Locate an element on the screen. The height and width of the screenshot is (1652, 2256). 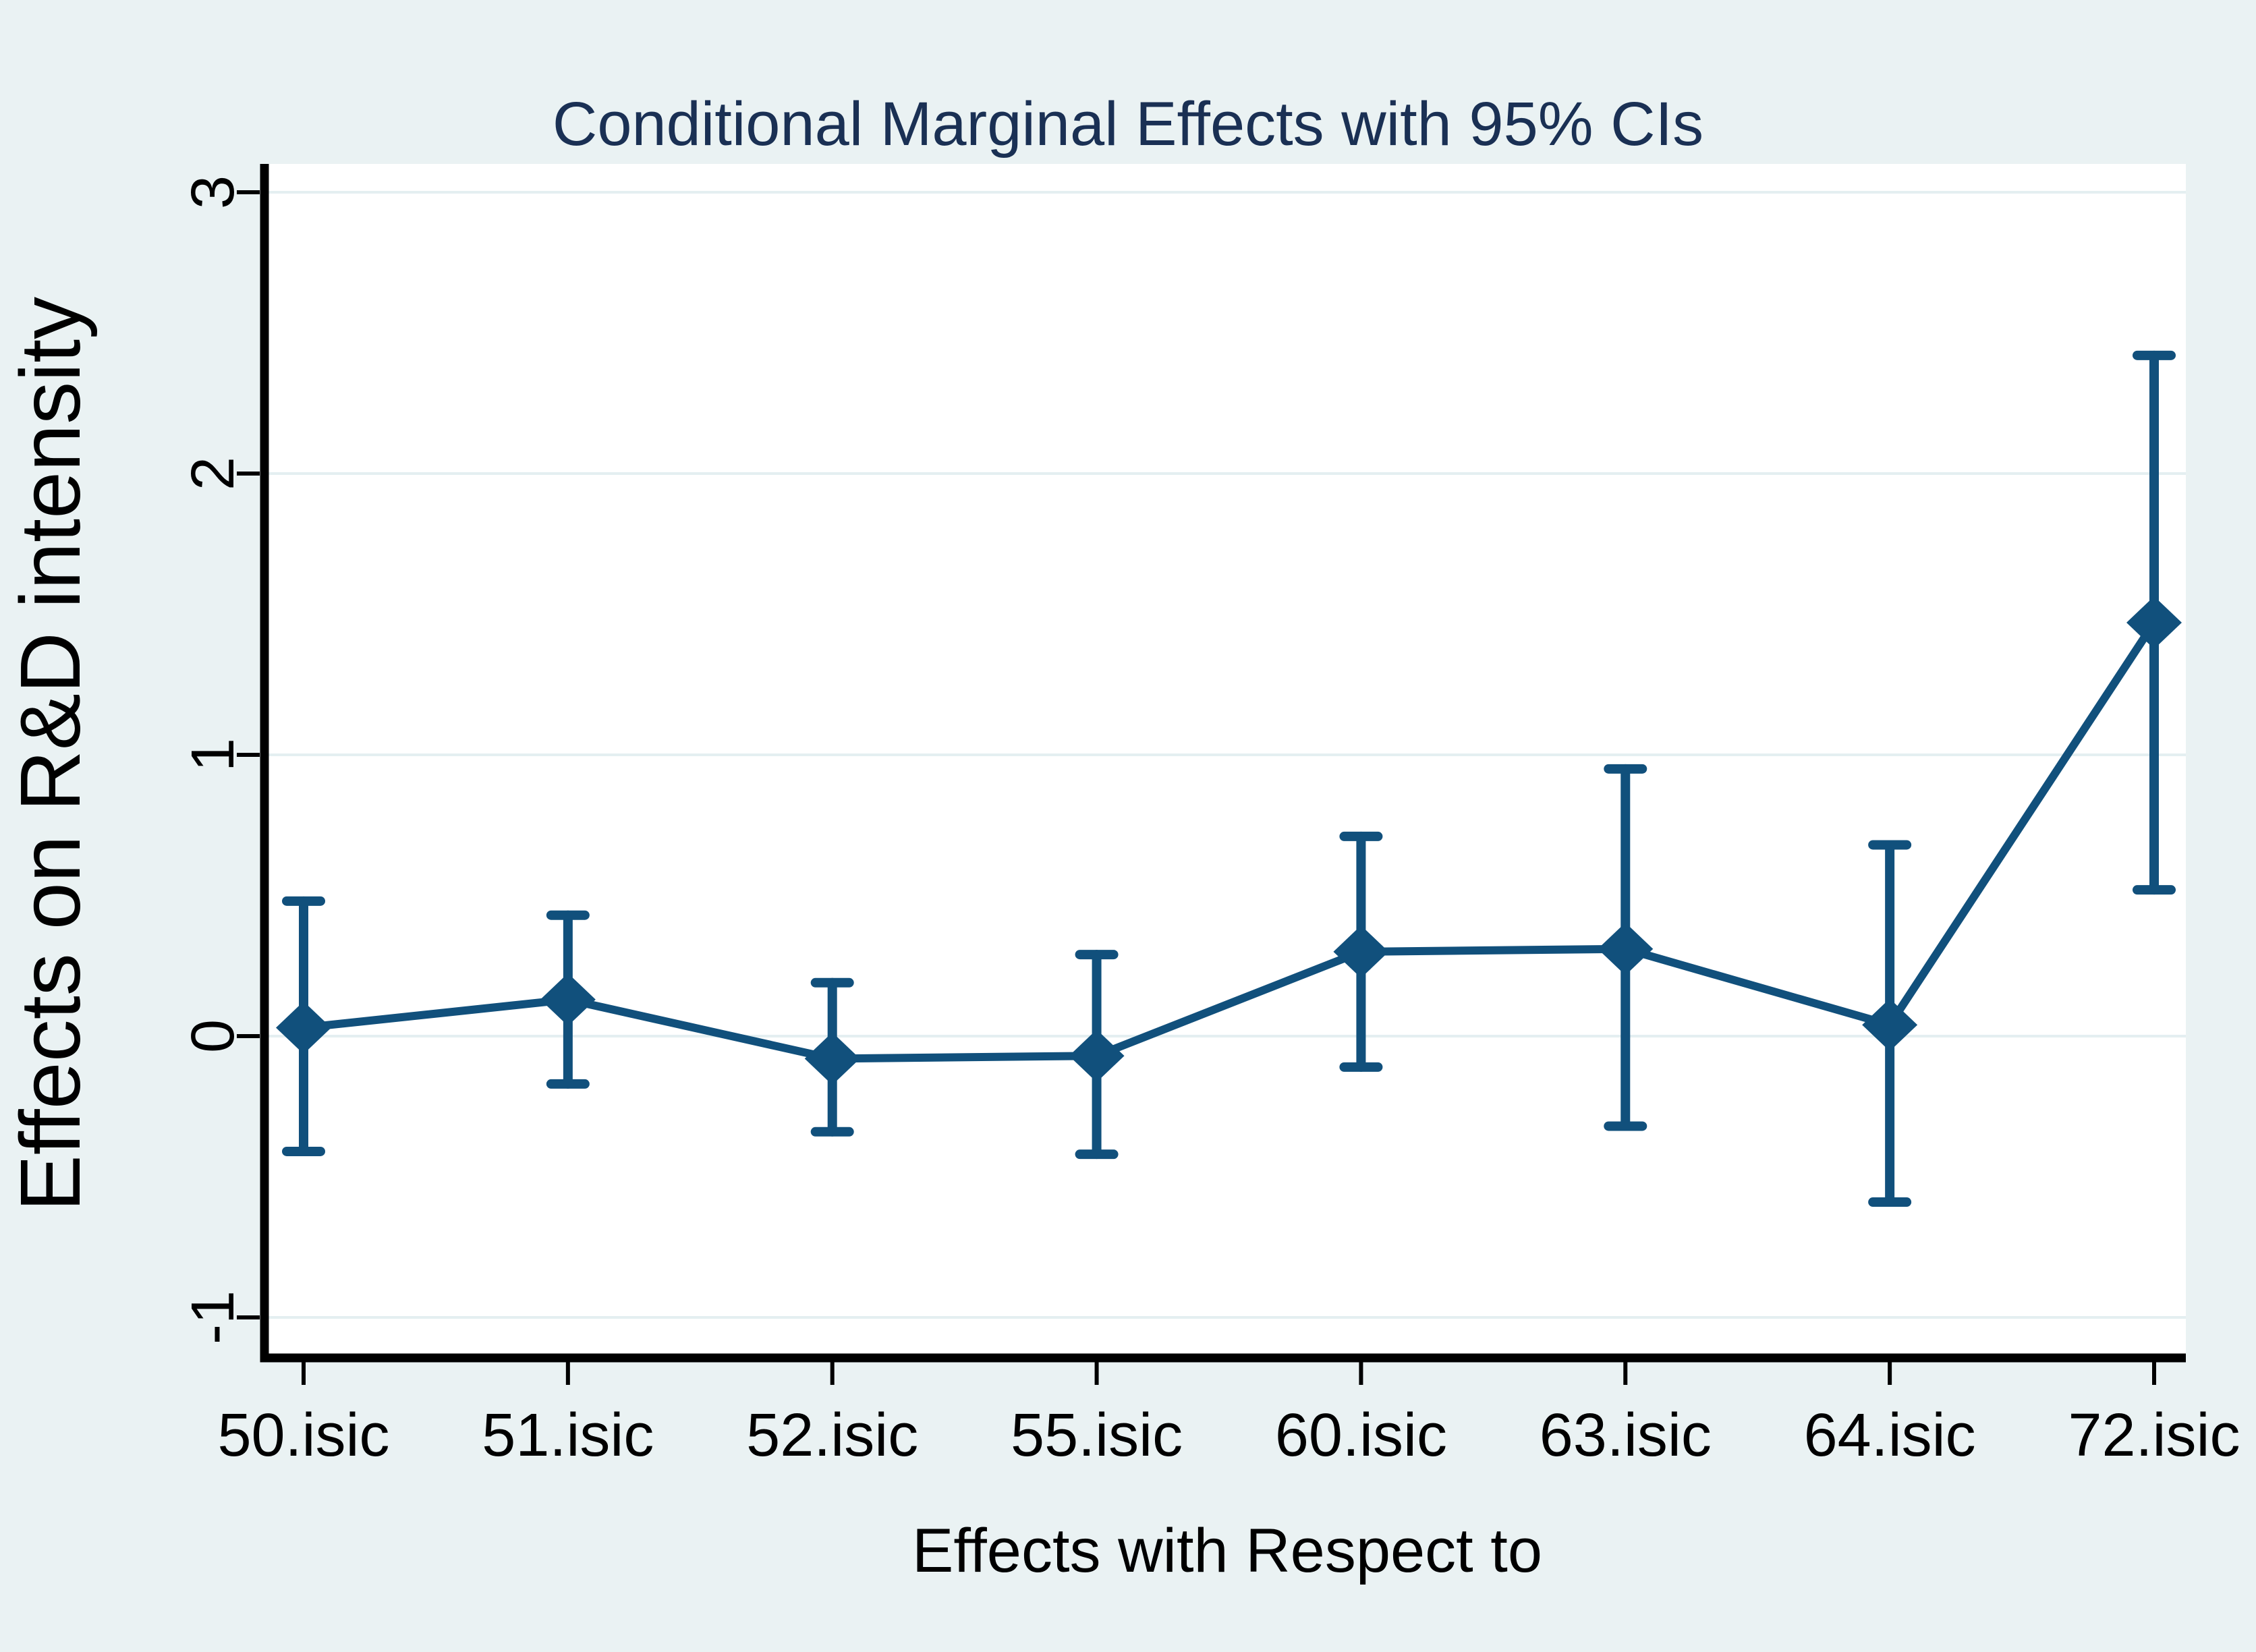
y-tick-labels: 3 2 1 0 -1 is located at coordinates (213, 759).